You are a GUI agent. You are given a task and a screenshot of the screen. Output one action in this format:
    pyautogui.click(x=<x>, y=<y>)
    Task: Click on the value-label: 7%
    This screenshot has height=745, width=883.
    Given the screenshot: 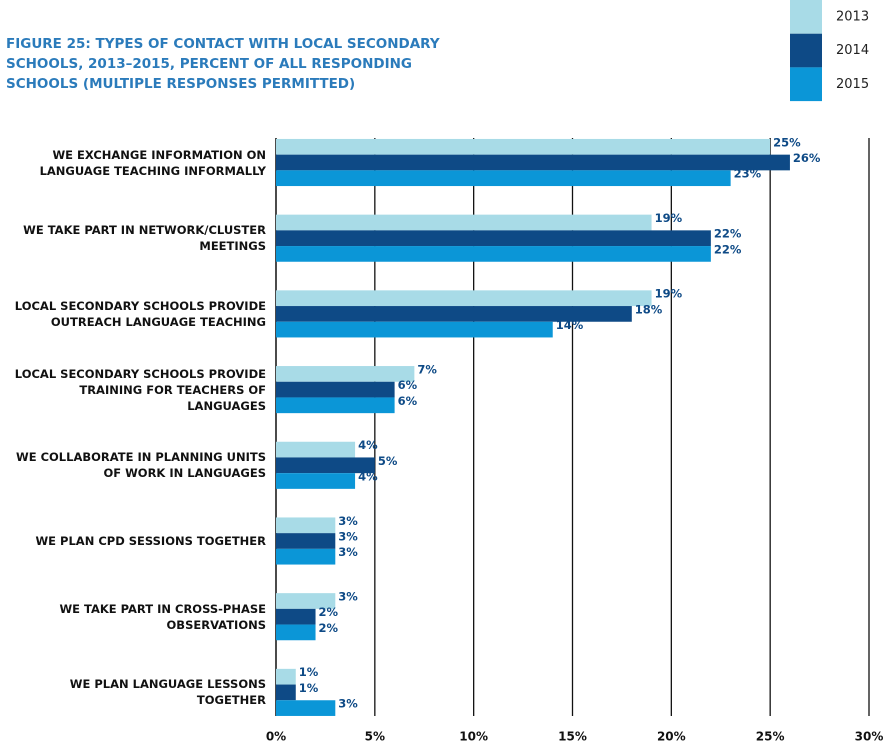 What is the action you would take?
    pyautogui.click(x=427, y=369)
    